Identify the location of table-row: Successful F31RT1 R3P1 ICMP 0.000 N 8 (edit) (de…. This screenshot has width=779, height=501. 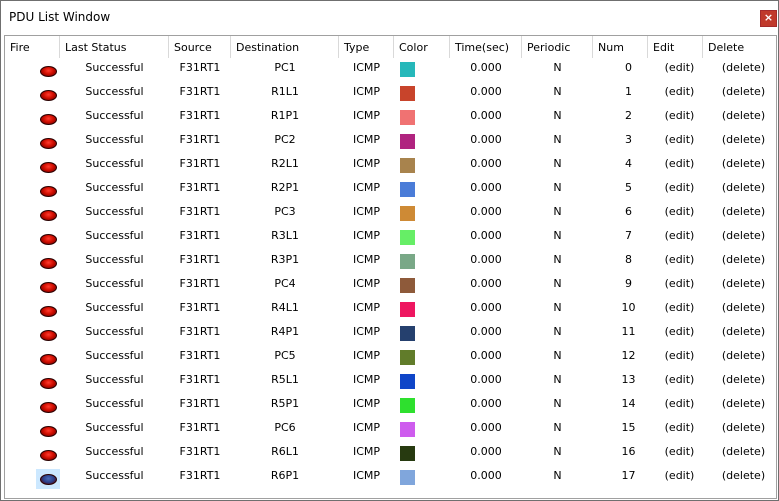
(390, 260).